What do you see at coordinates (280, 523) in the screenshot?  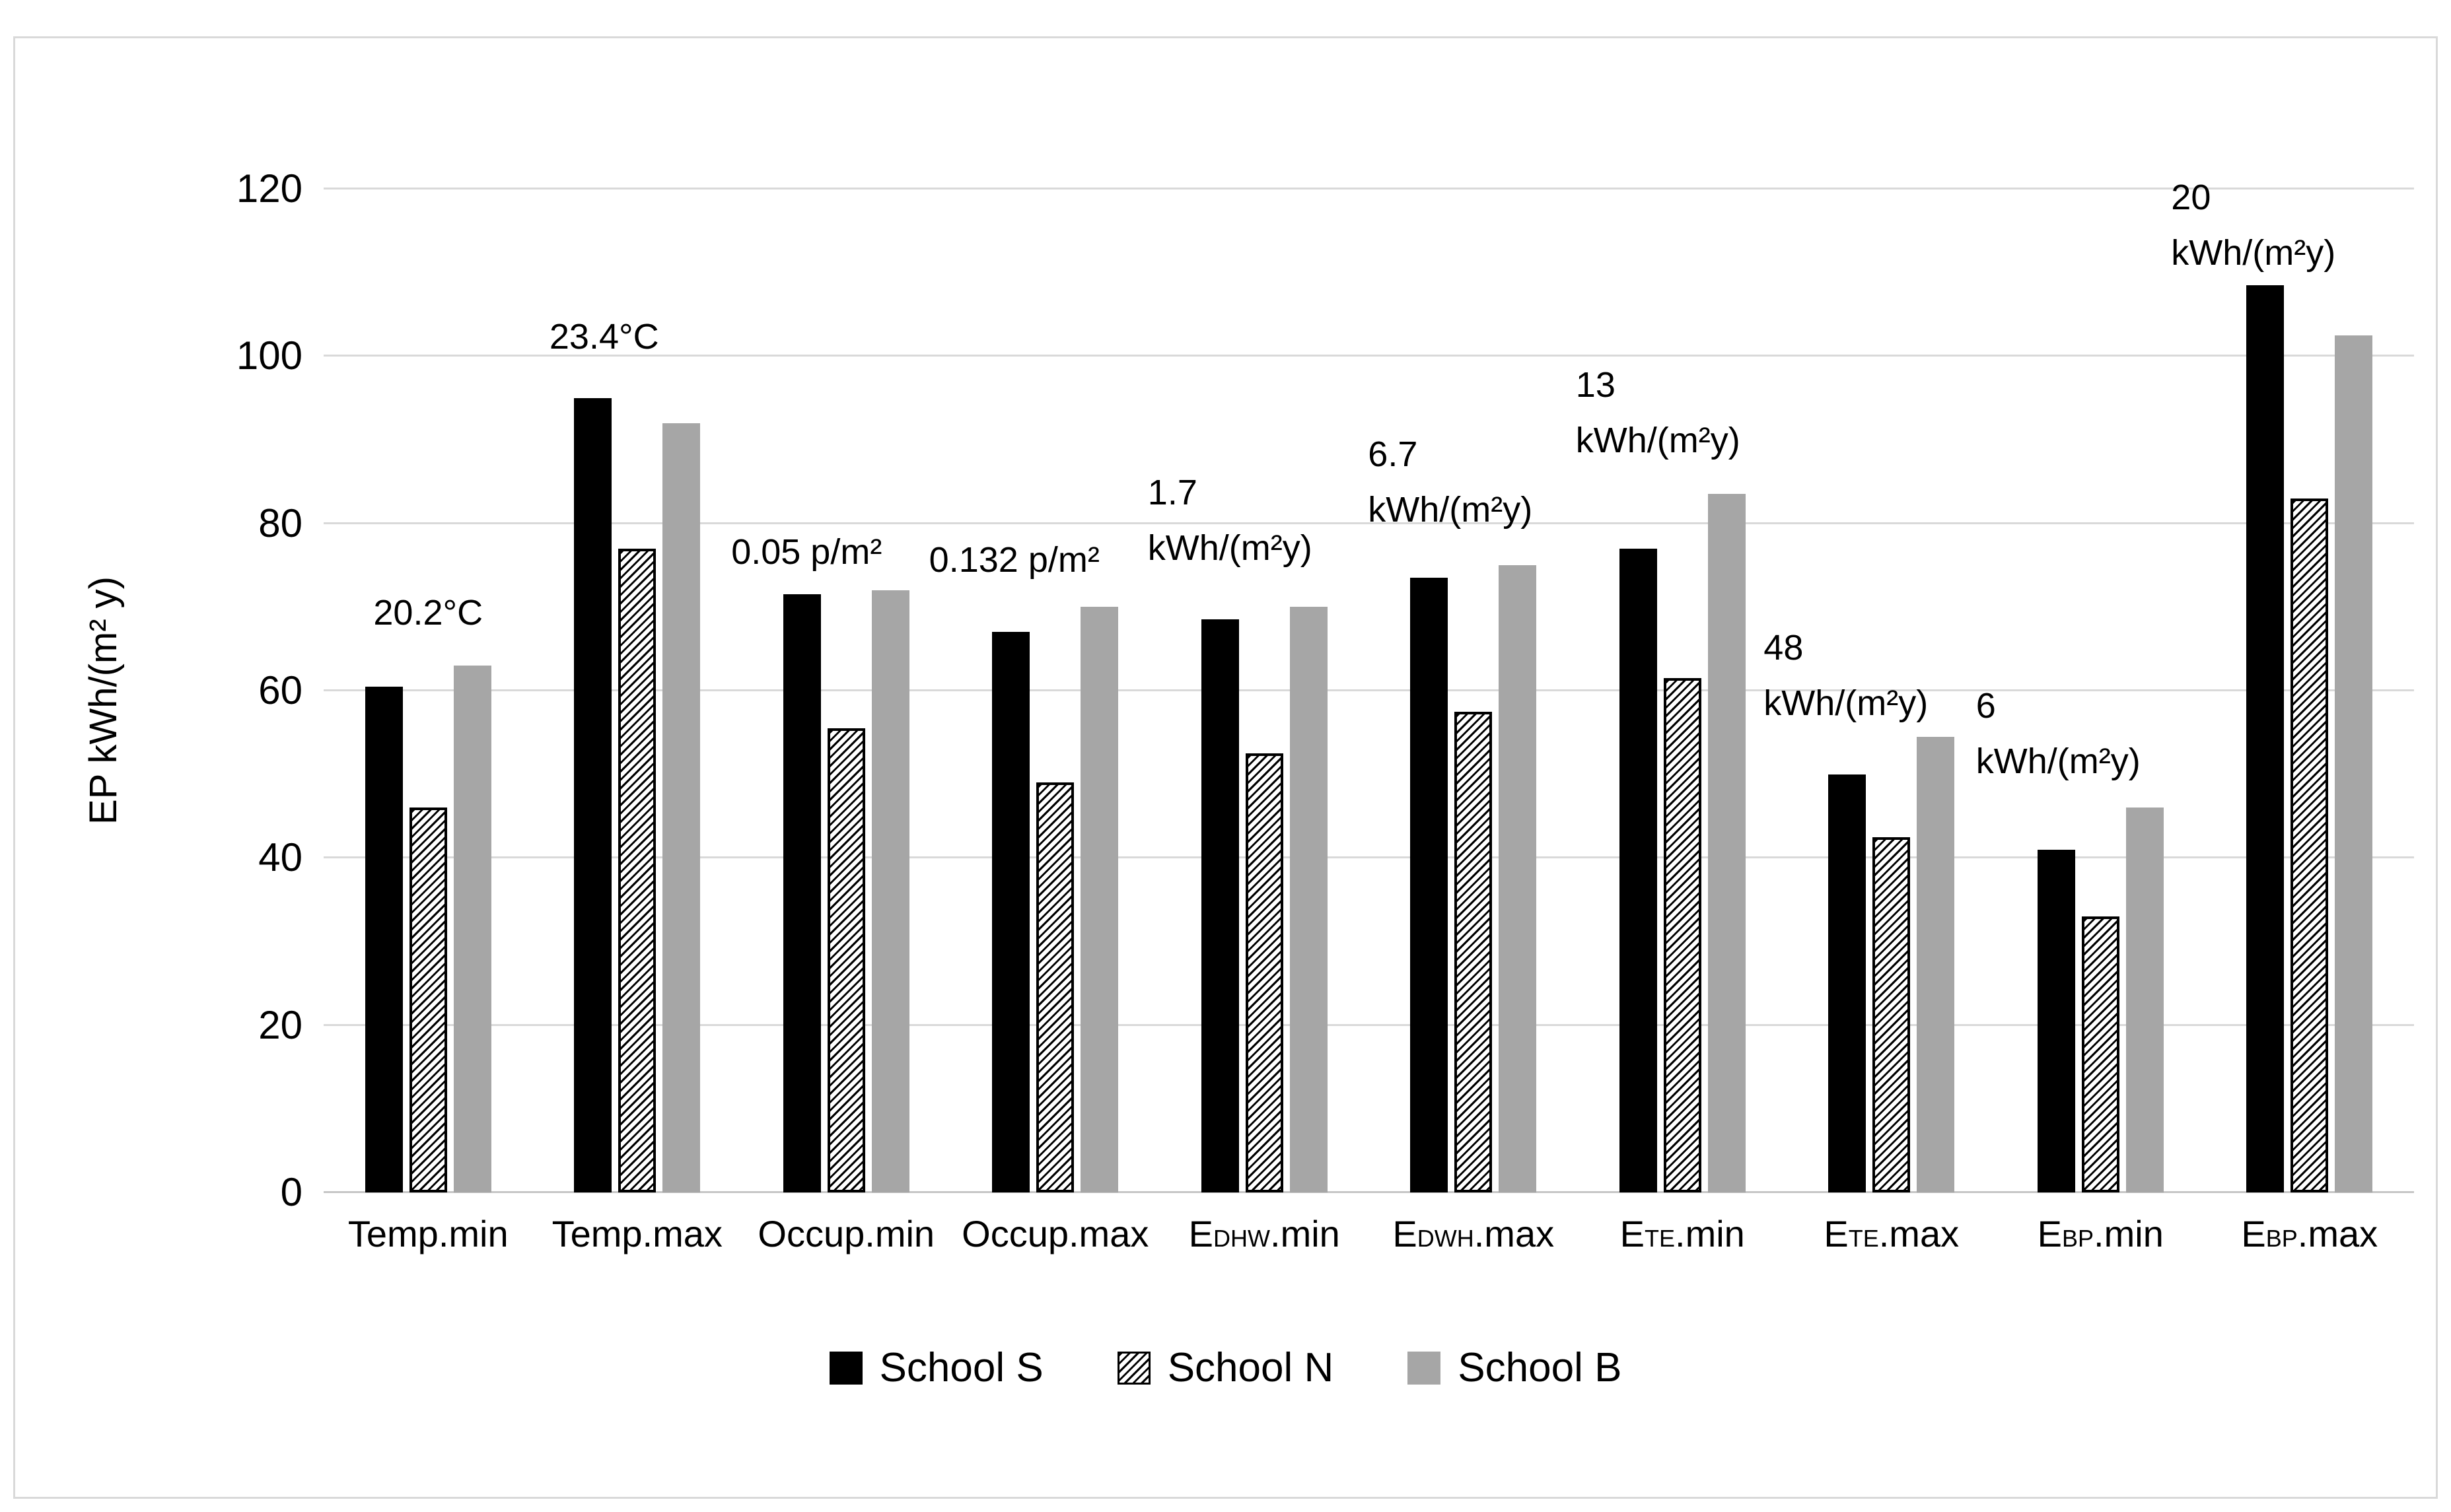 I see `y-tick-label-80: 80` at bounding box center [280, 523].